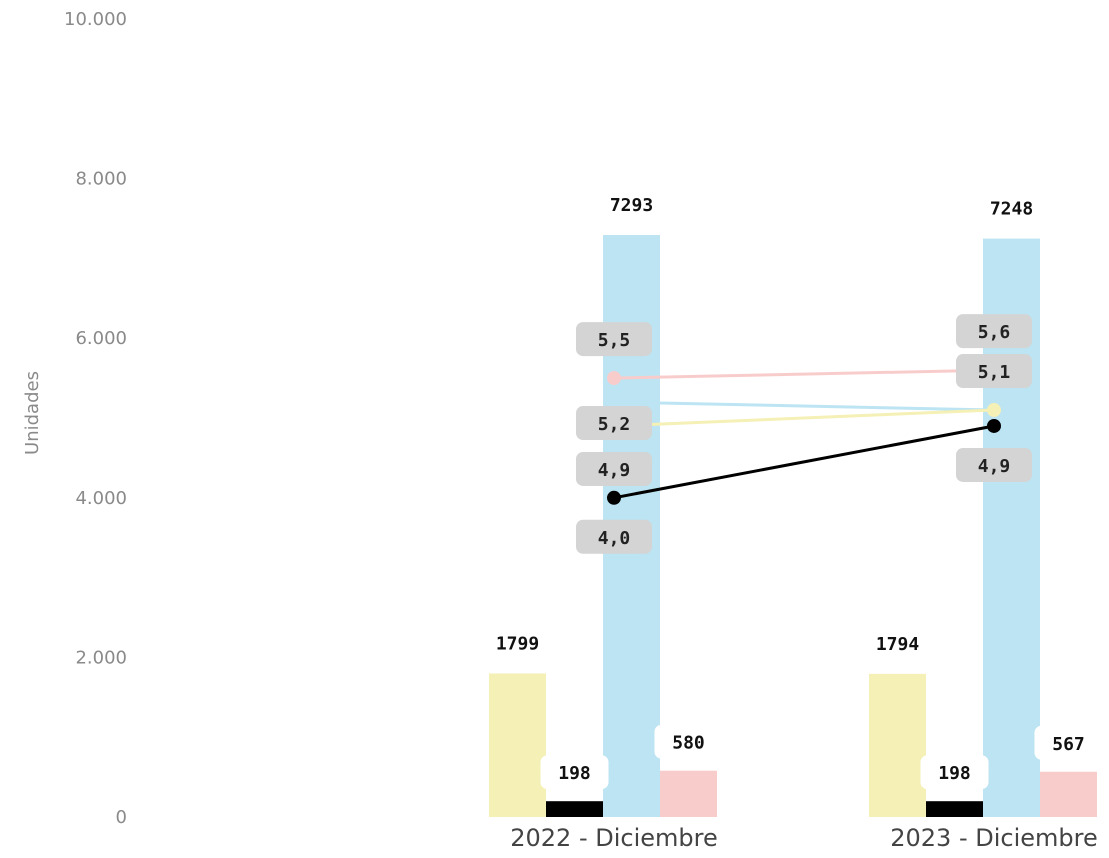 The image size is (1109, 858). Describe the element at coordinates (101, 657) in the screenshot. I see `y-tick-label: 2.000` at that location.